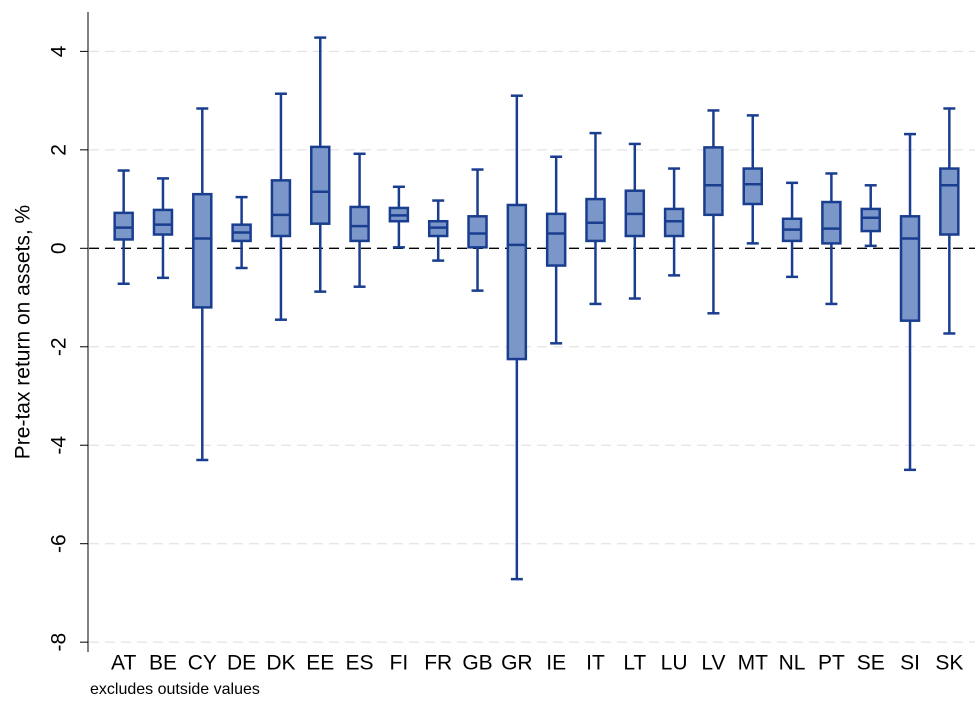 This screenshot has width=979, height=707. I want to click on x-tick-label: GB, so click(477, 663).